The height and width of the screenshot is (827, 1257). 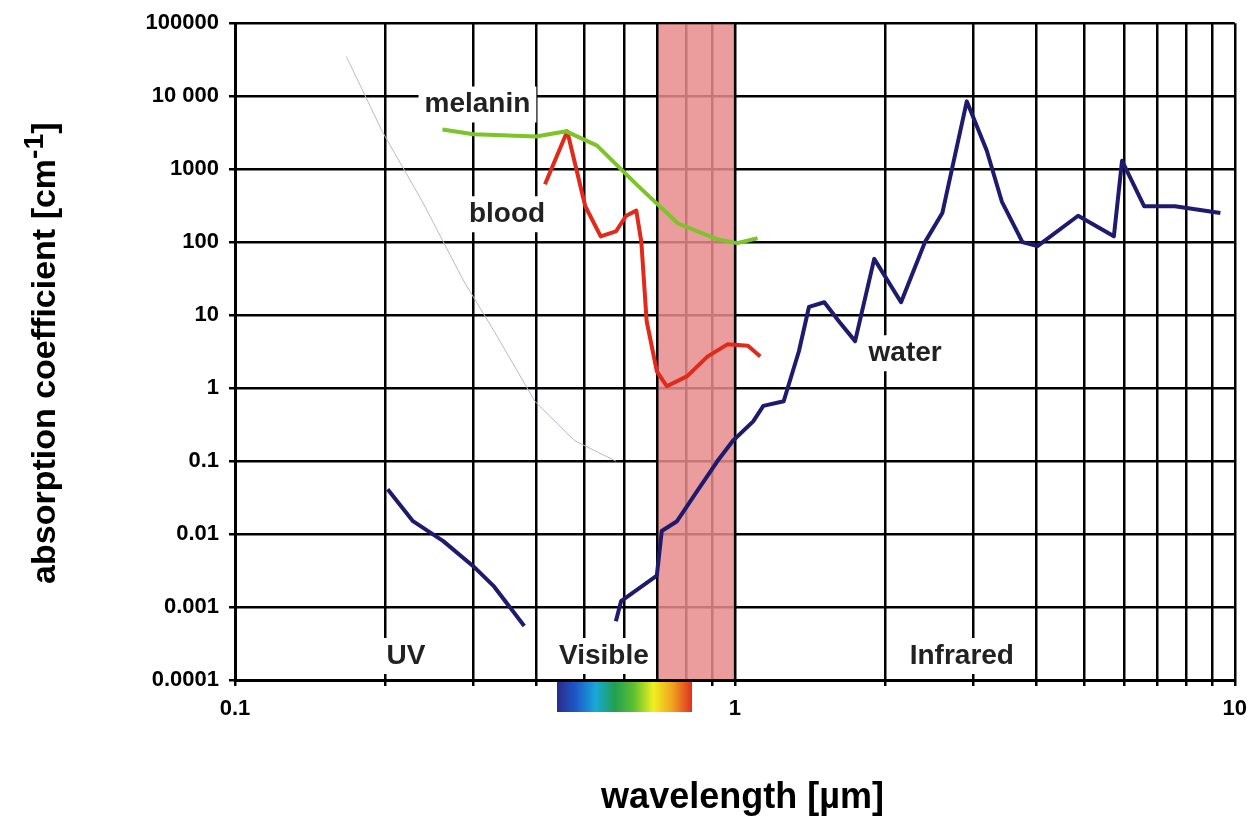 What do you see at coordinates (197, 533) in the screenshot?
I see `y-tick-label: 0.01` at bounding box center [197, 533].